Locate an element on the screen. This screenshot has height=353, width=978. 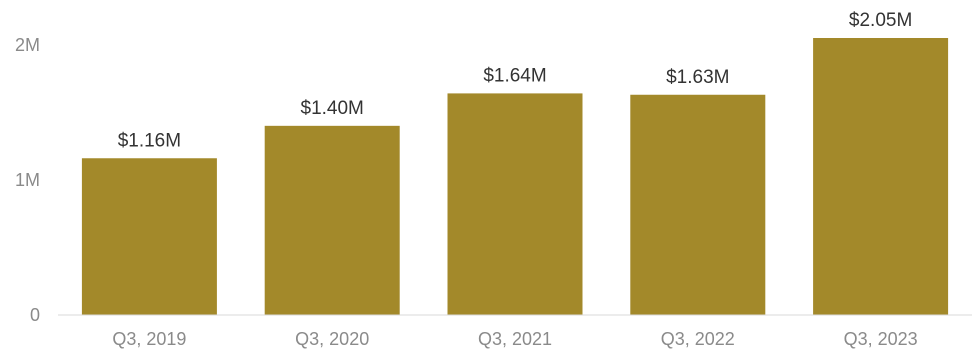
bar-value-label: $1.16M is located at coordinates (149, 140).